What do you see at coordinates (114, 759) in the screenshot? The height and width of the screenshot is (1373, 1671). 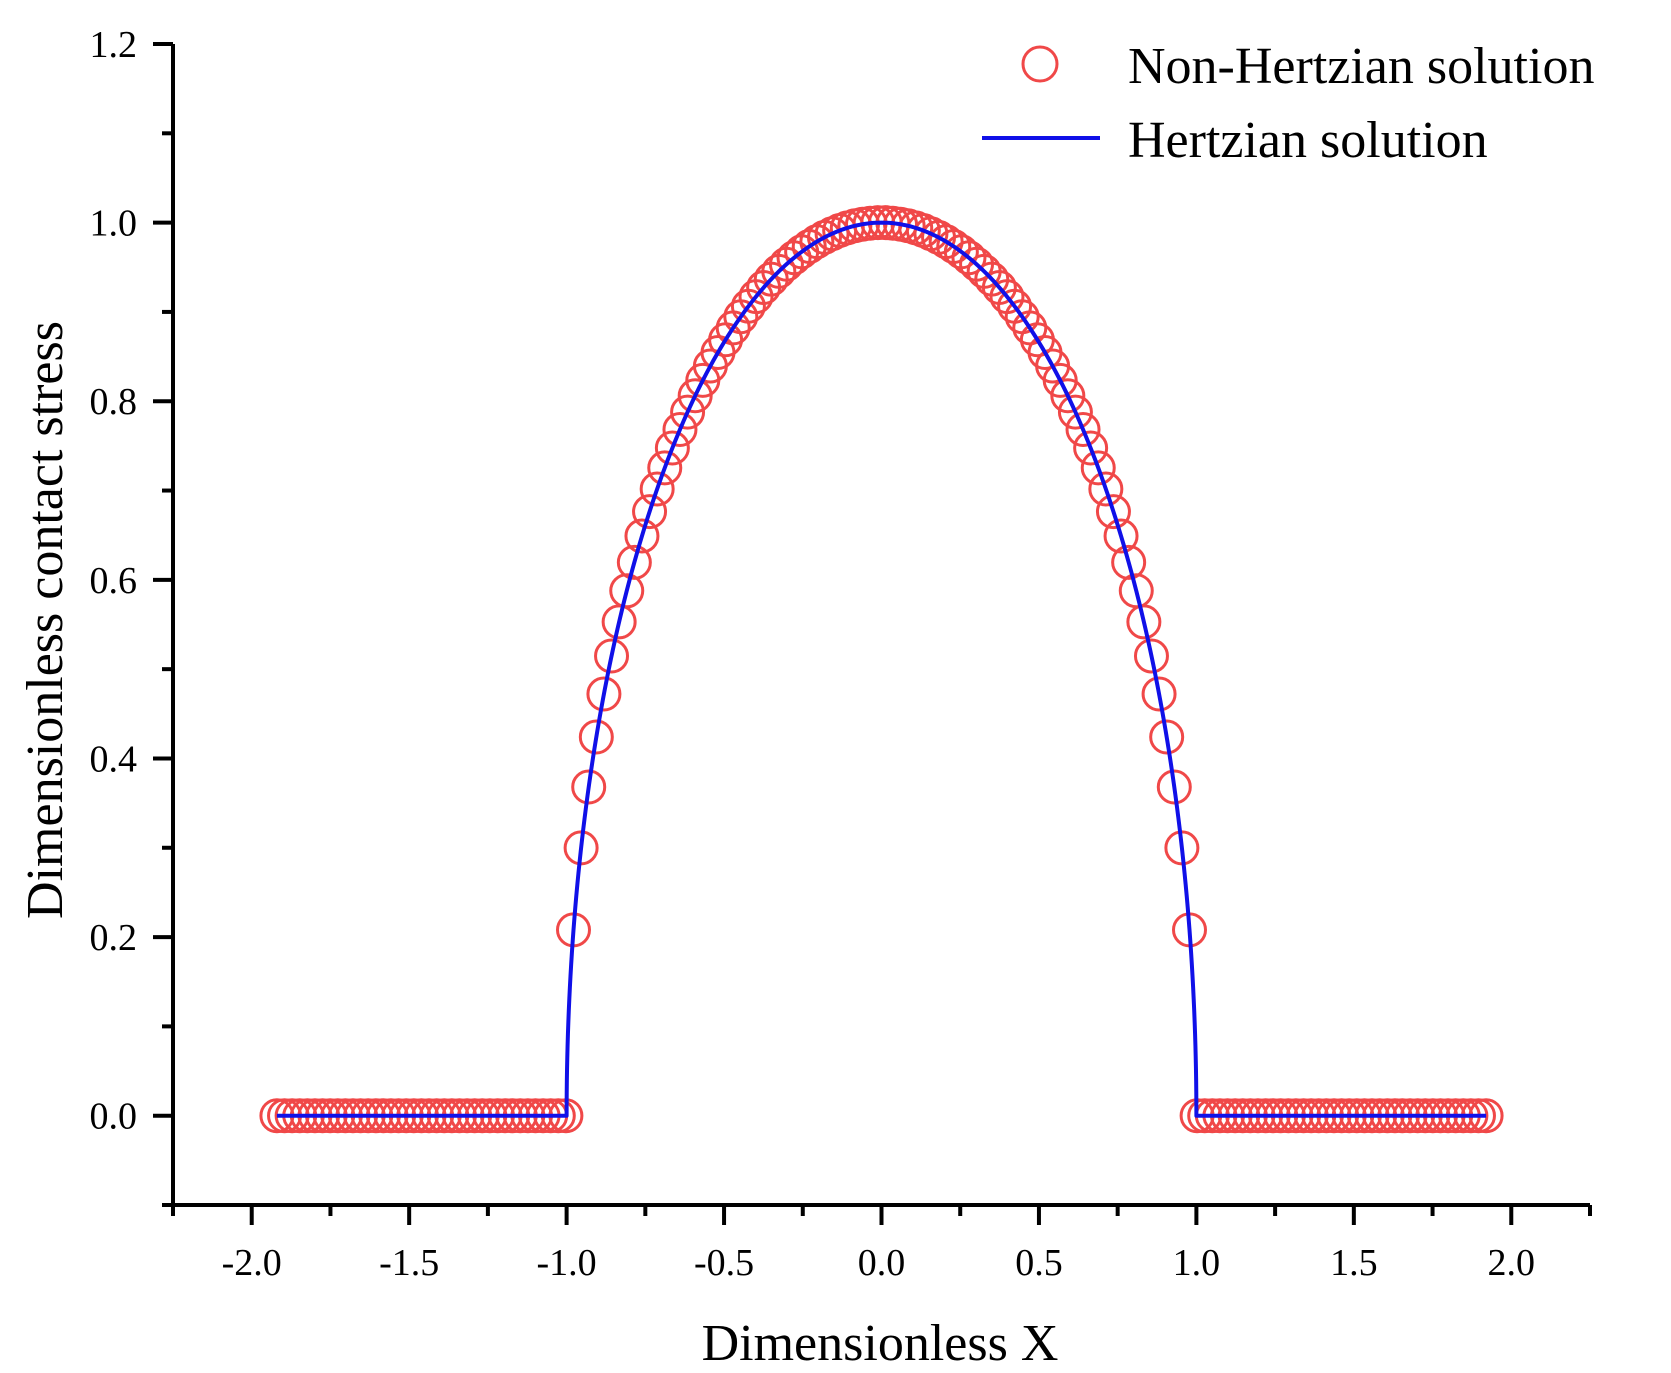 I see `y-tick-label: 0.4` at bounding box center [114, 759].